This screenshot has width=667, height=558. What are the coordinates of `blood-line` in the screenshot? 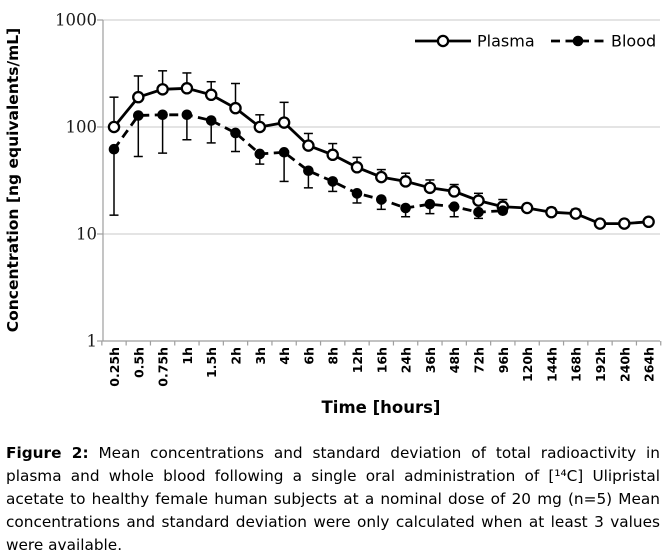 It's located at (307, 163).